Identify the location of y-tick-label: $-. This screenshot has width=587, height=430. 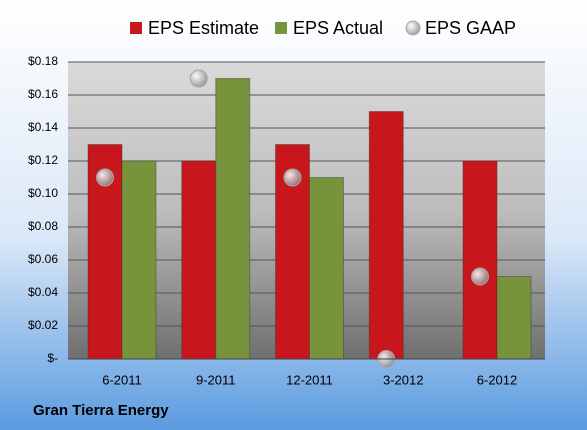
(52, 358).